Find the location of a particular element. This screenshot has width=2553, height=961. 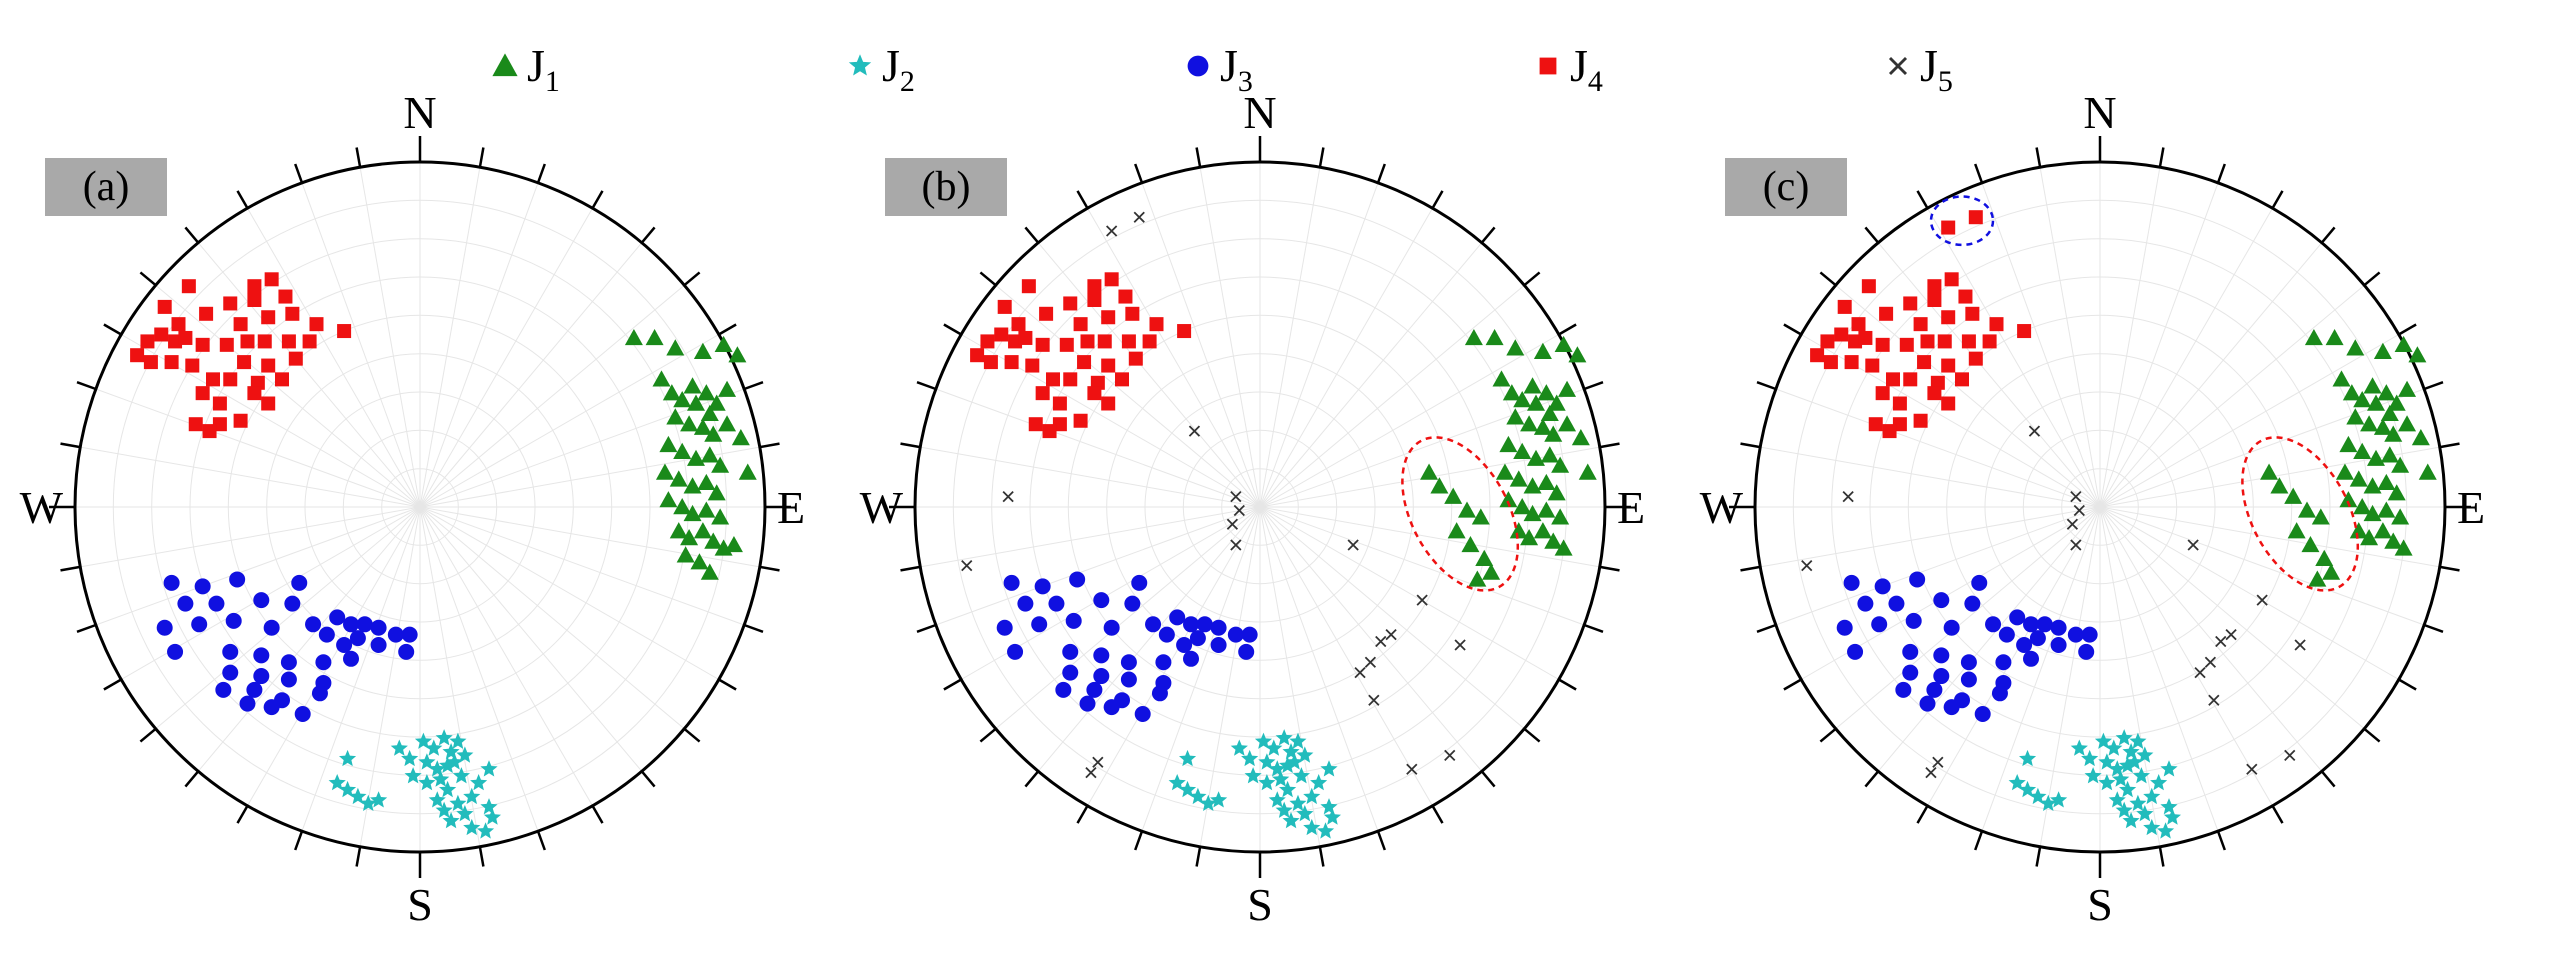

legend-item-j1: J1 is located at coordinates (526, 69).